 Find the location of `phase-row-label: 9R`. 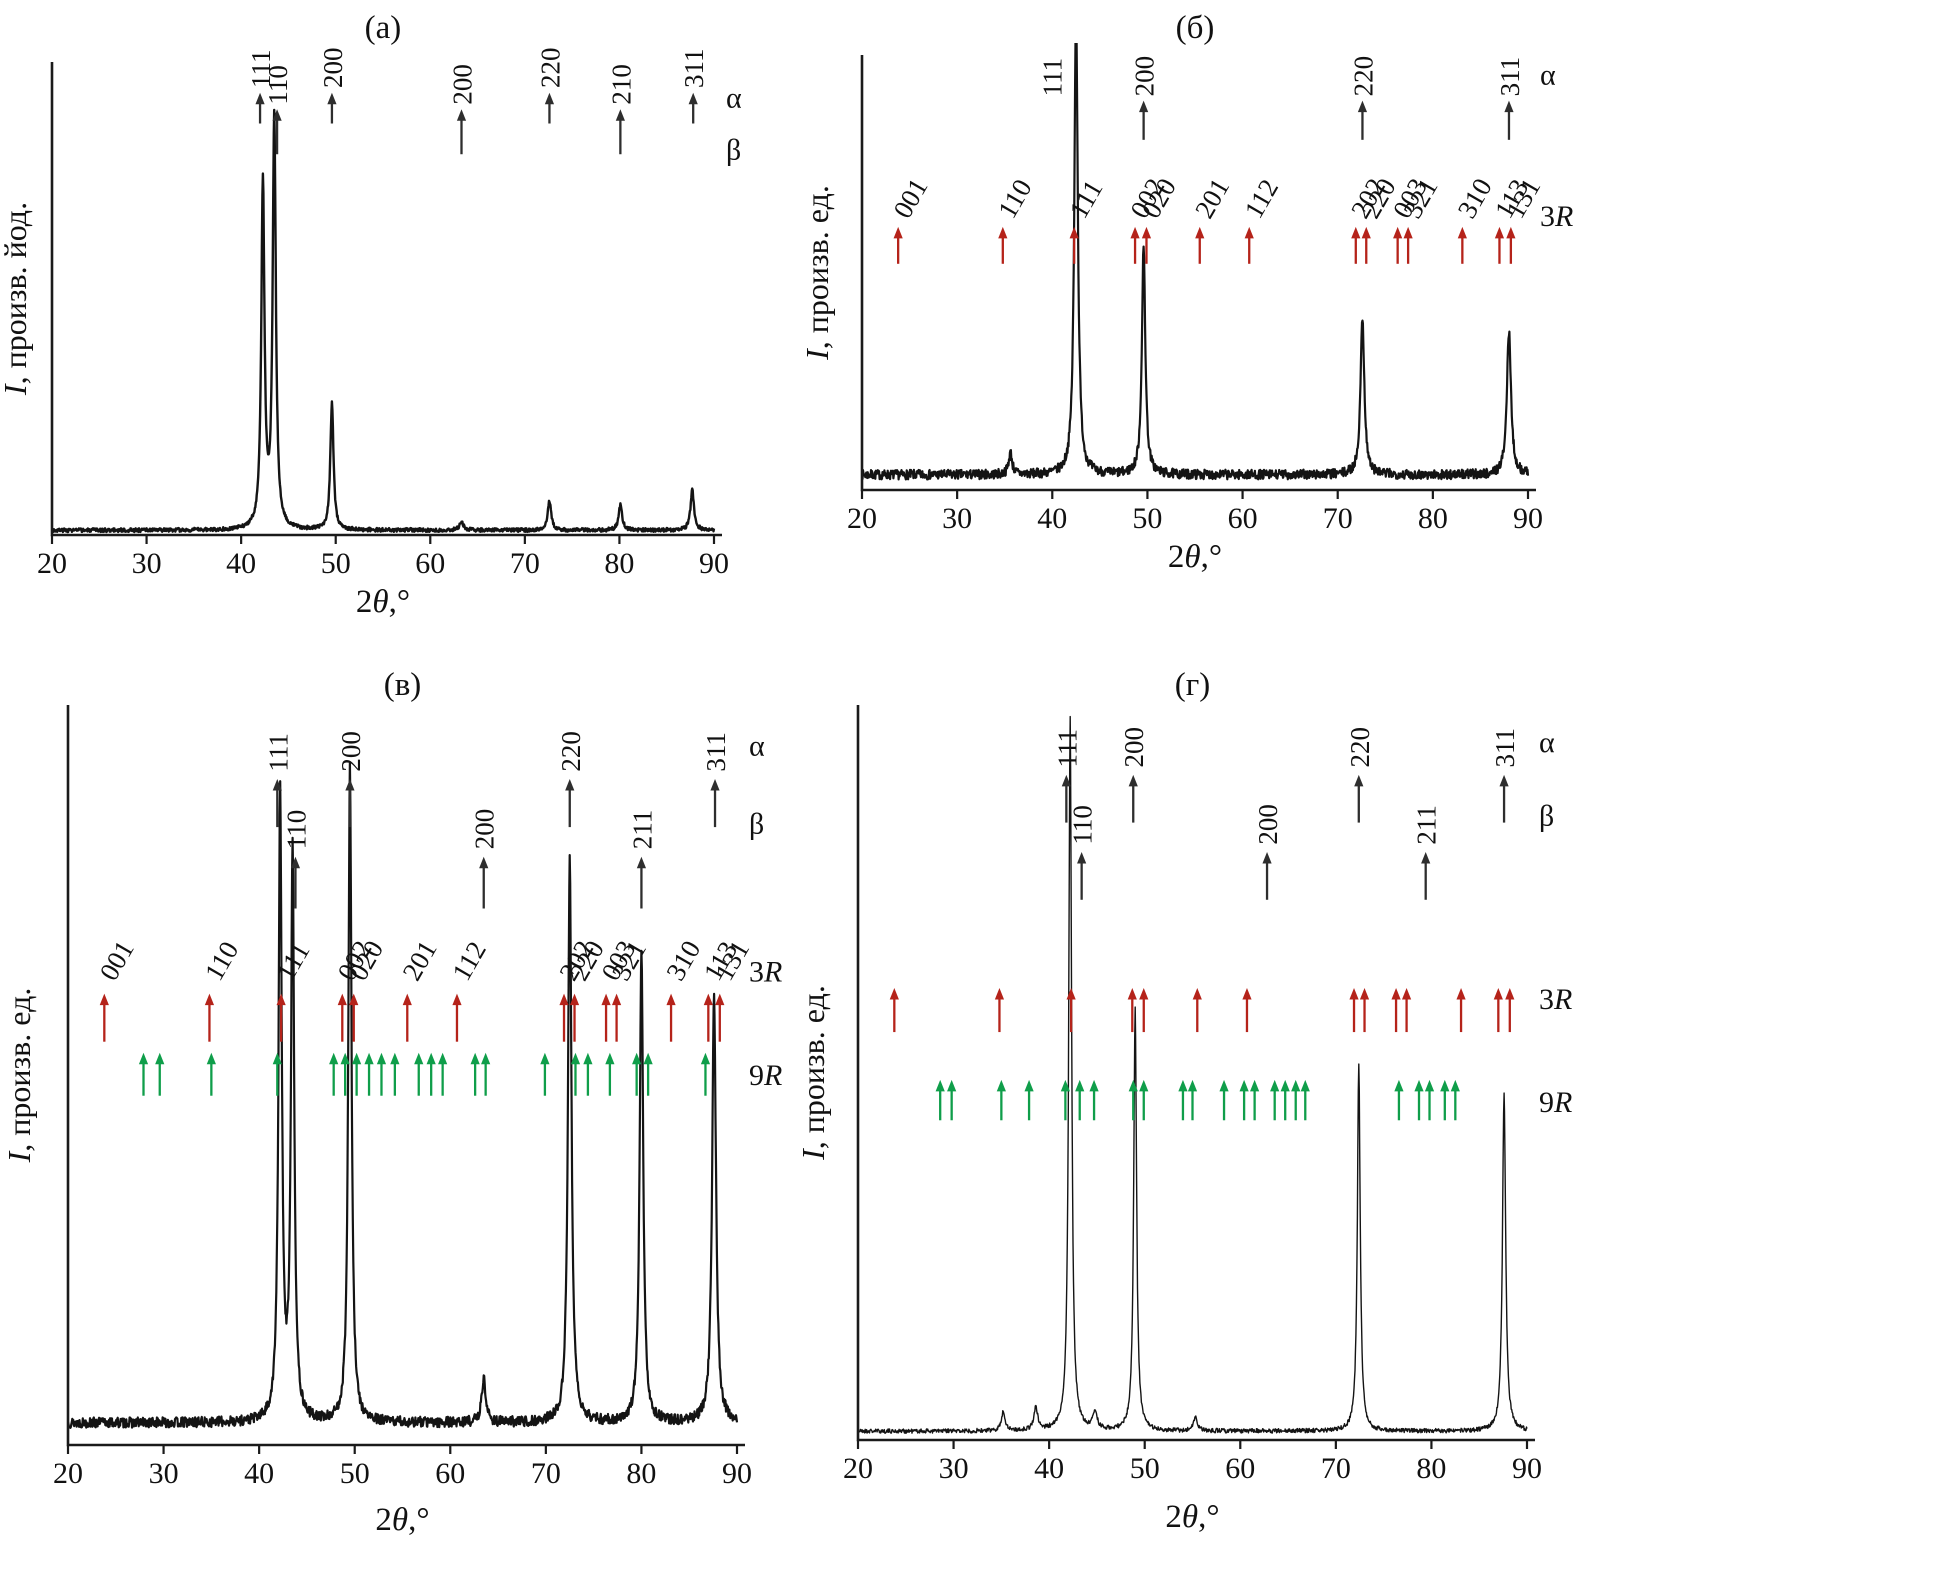

phase-row-label: 9R is located at coordinates (1555, 1102).